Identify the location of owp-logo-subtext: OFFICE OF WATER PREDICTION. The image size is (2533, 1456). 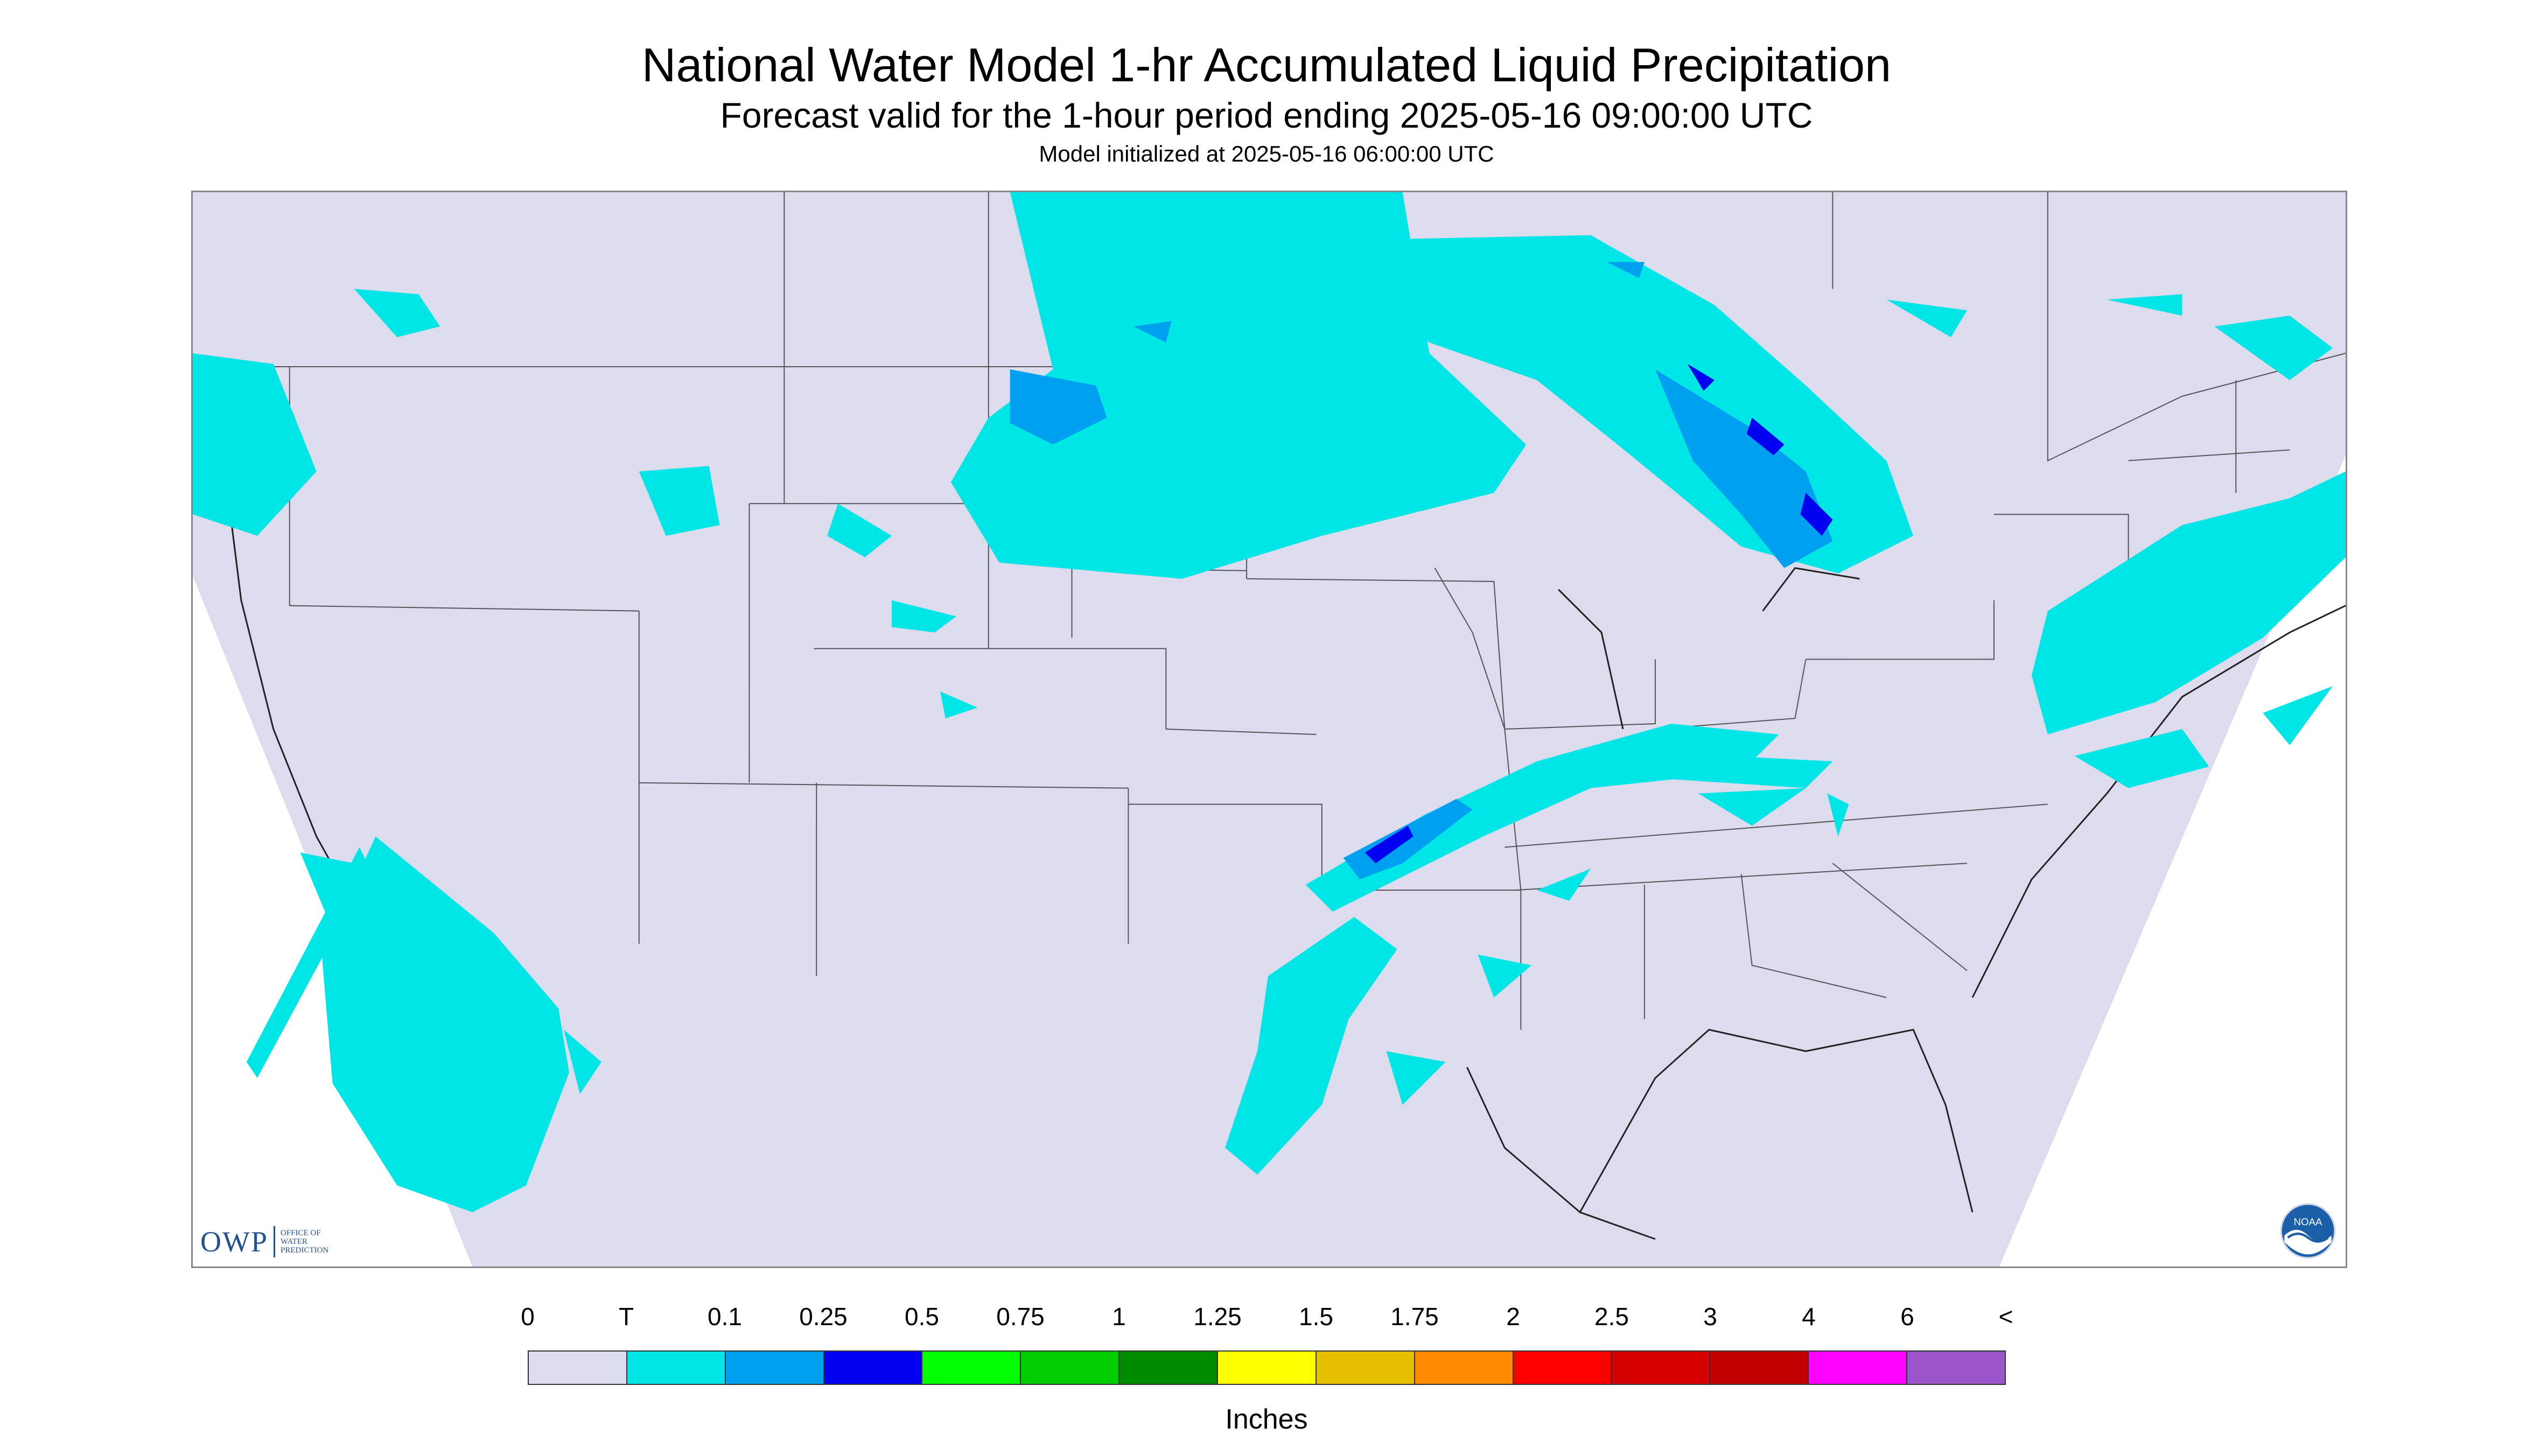
(305, 1242).